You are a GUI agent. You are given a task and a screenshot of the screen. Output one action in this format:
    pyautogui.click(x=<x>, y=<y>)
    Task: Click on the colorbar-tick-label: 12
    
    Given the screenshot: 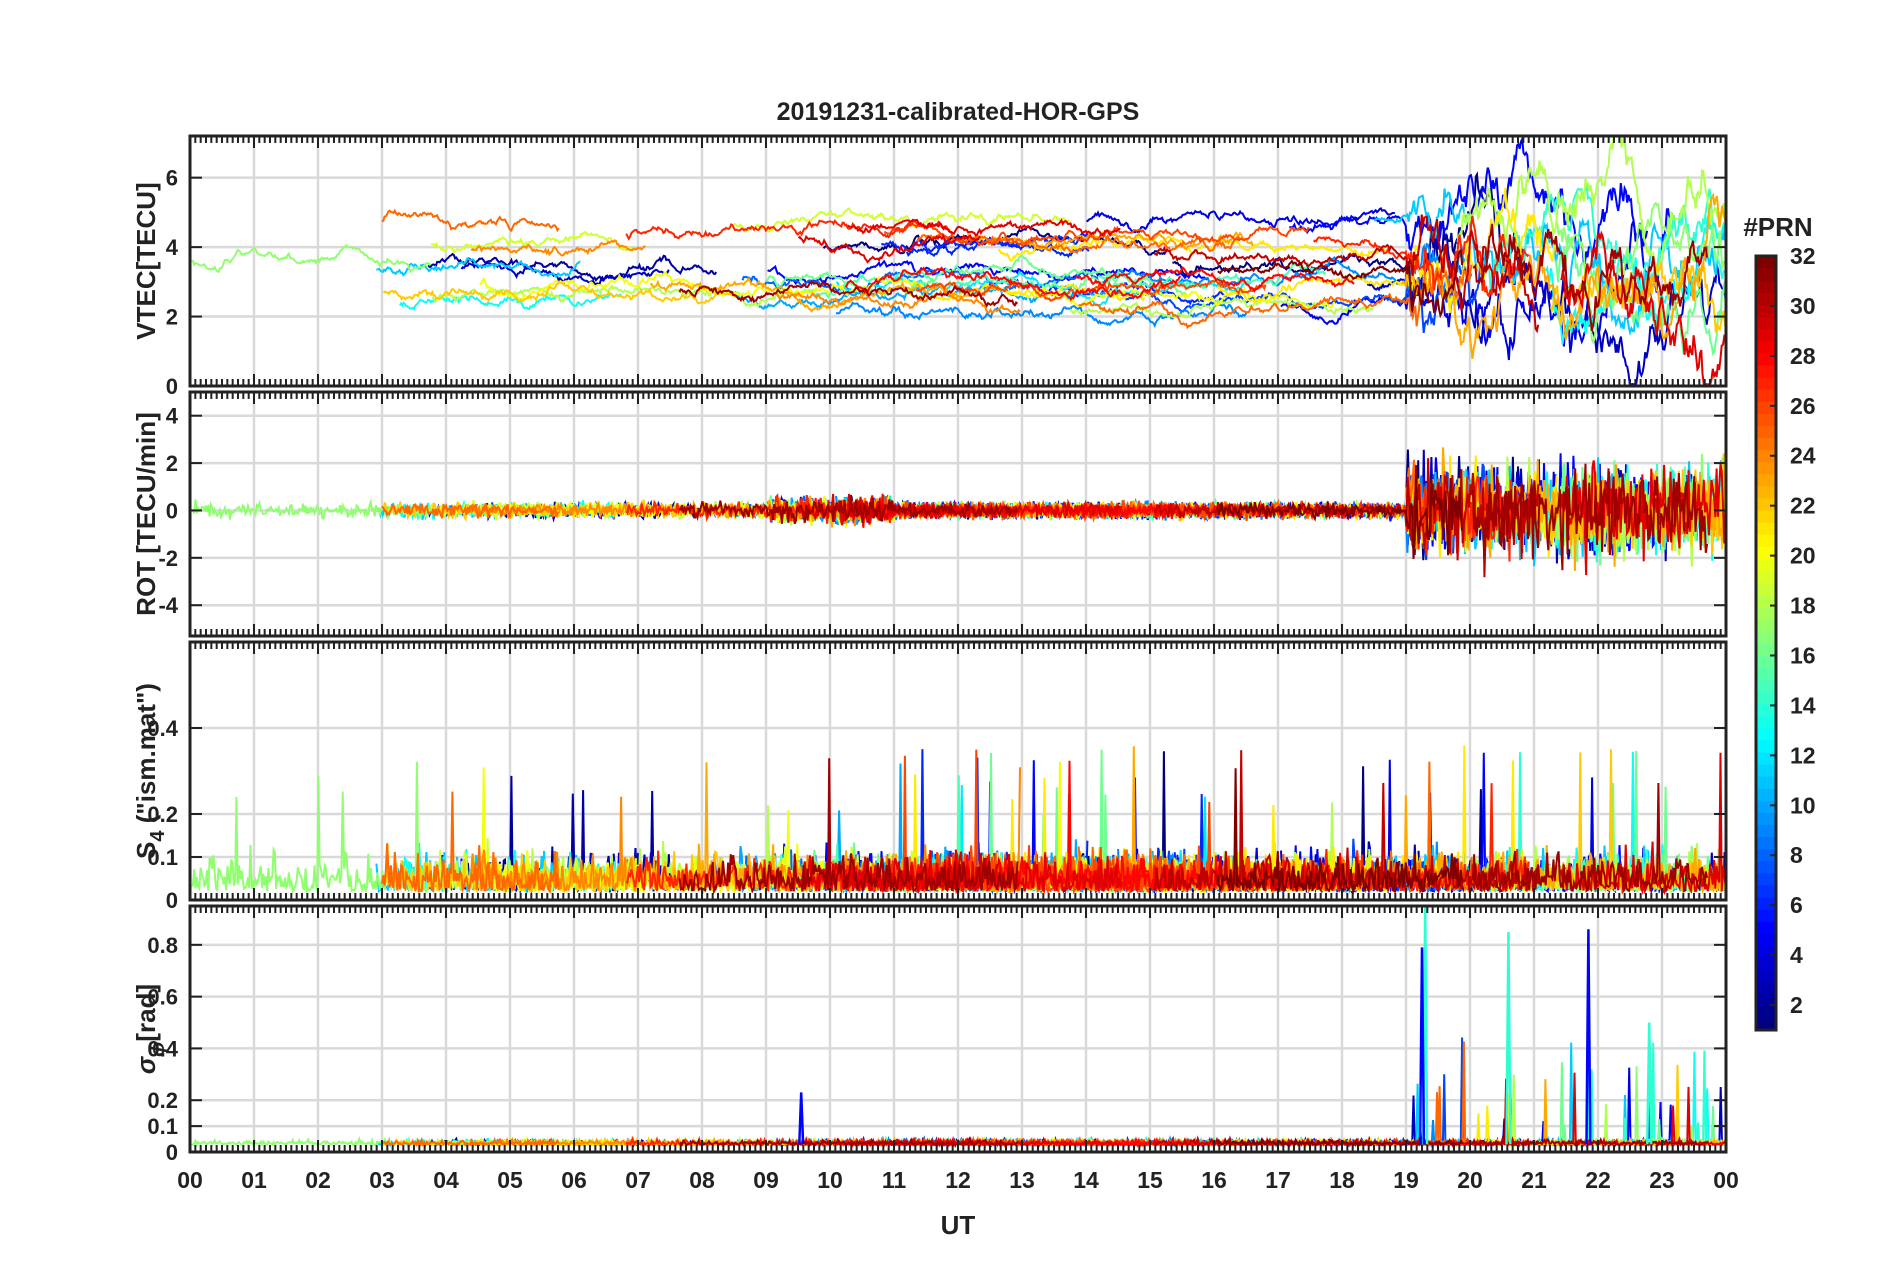 What is the action you would take?
    pyautogui.click(x=1803, y=755)
    